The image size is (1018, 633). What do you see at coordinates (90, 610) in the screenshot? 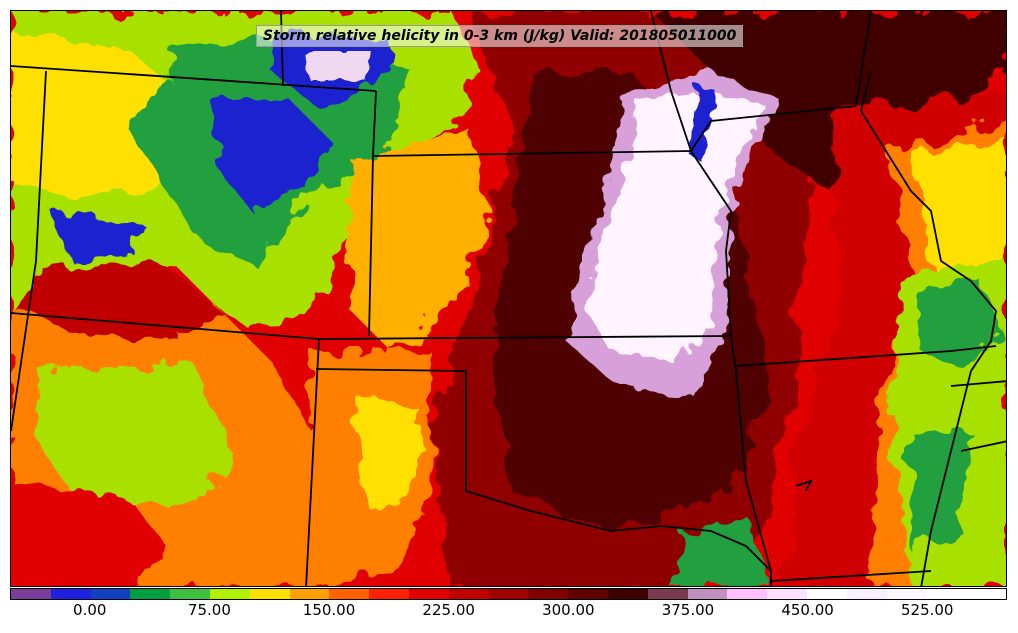
I see `colorbar-tick-label: 0.00` at bounding box center [90, 610].